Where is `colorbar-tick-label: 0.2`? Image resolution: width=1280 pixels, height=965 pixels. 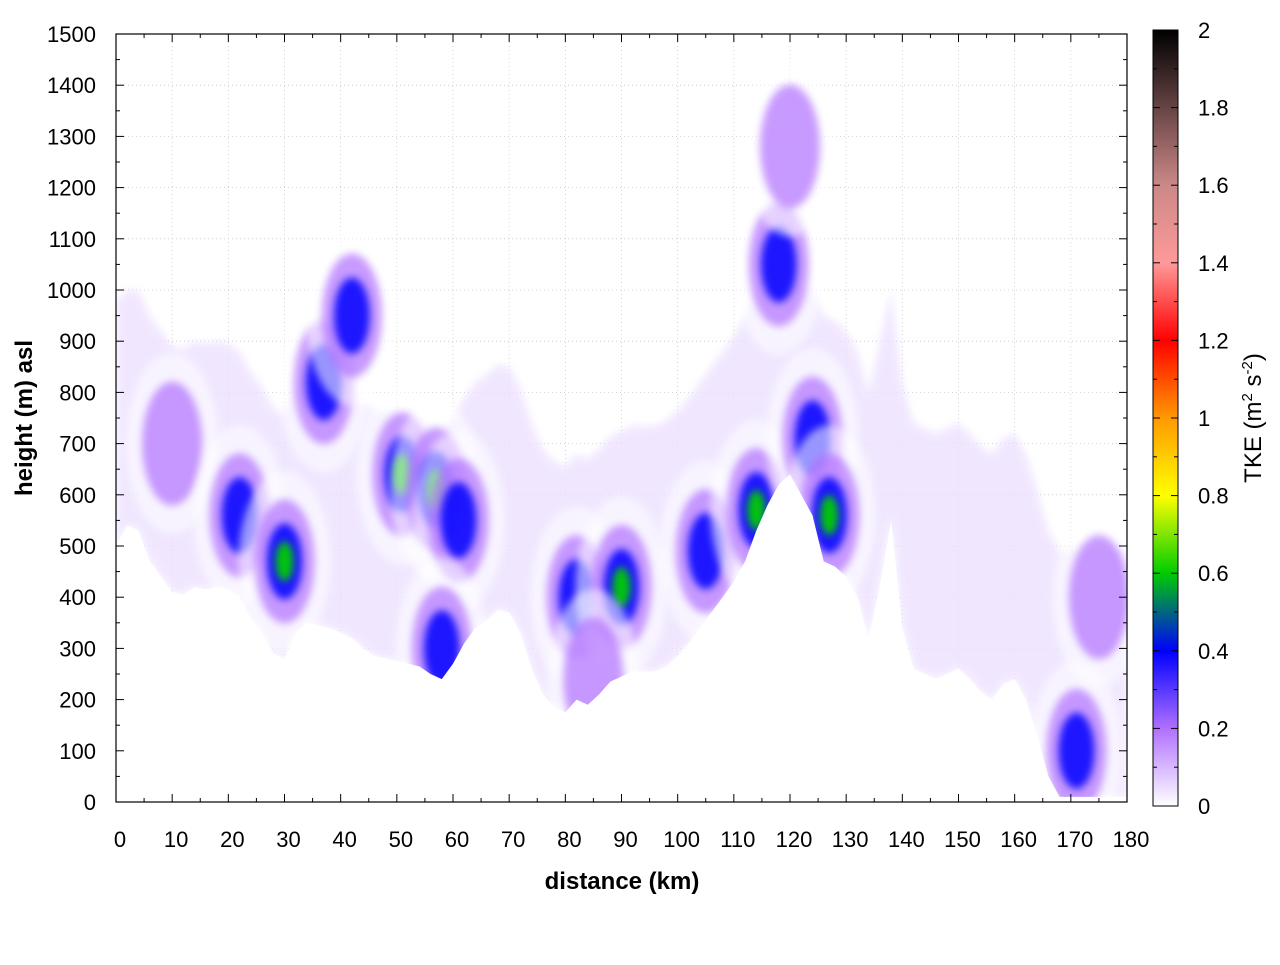
colorbar-tick-label: 0.2 is located at coordinates (1213, 728).